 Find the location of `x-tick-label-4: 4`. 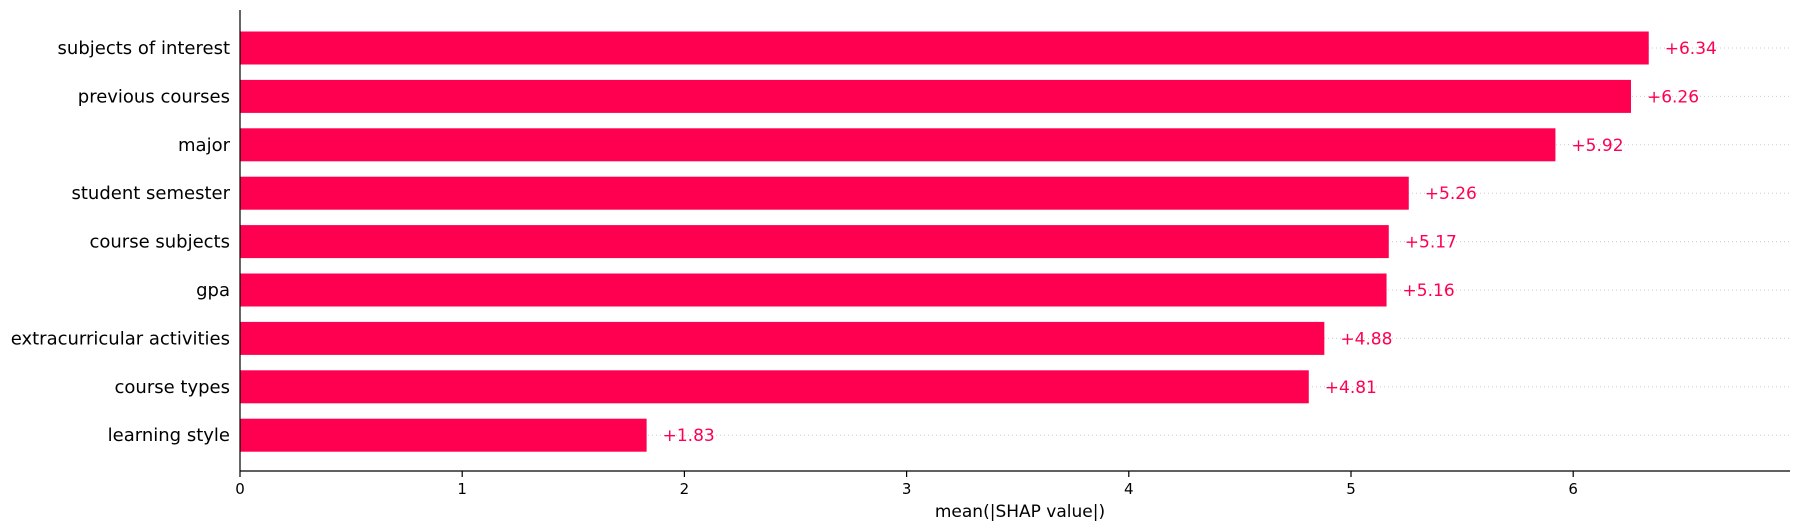

x-tick-label-4: 4 is located at coordinates (1129, 489).